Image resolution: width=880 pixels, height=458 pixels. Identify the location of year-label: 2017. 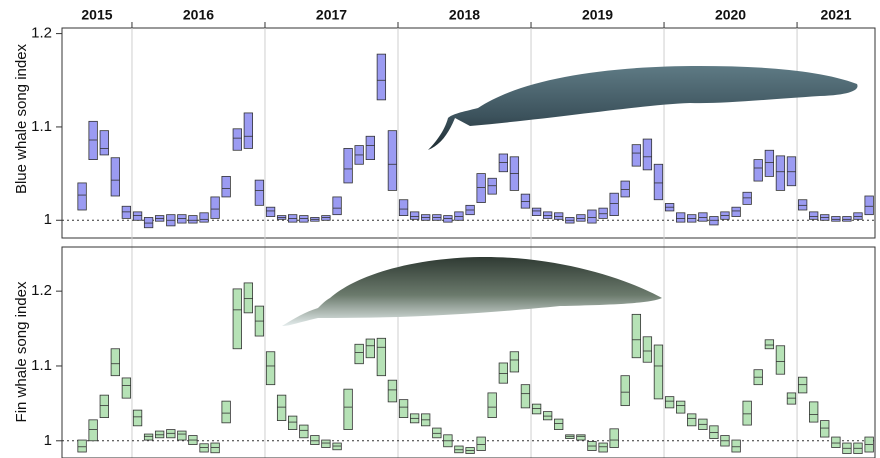
(331, 15).